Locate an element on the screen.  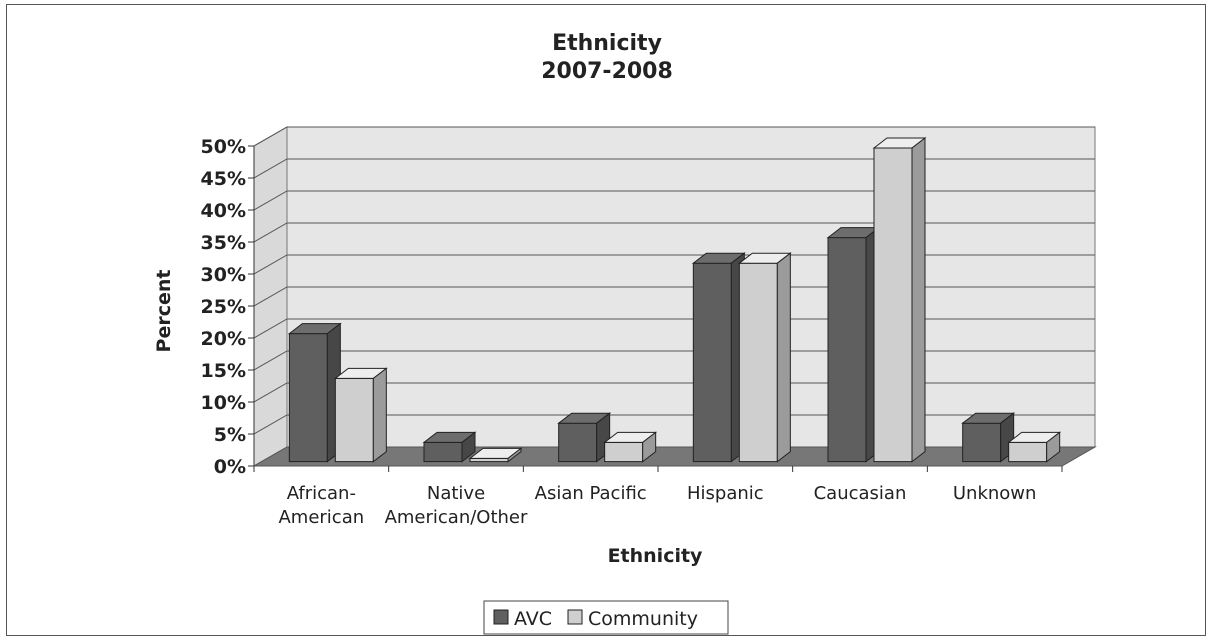
y-tick-label: 25% is located at coordinates (223, 307).